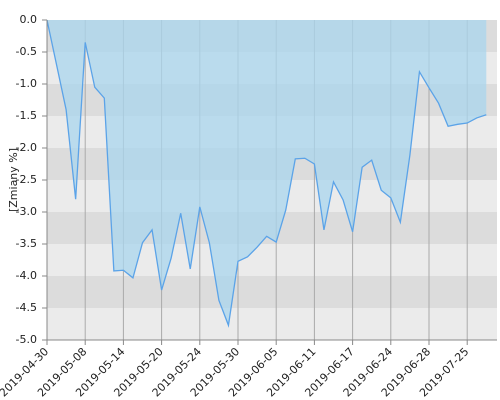 The image size is (500, 400). What do you see at coordinates (26, 339) in the screenshot?
I see `y-tick-label: -5.0` at bounding box center [26, 339].